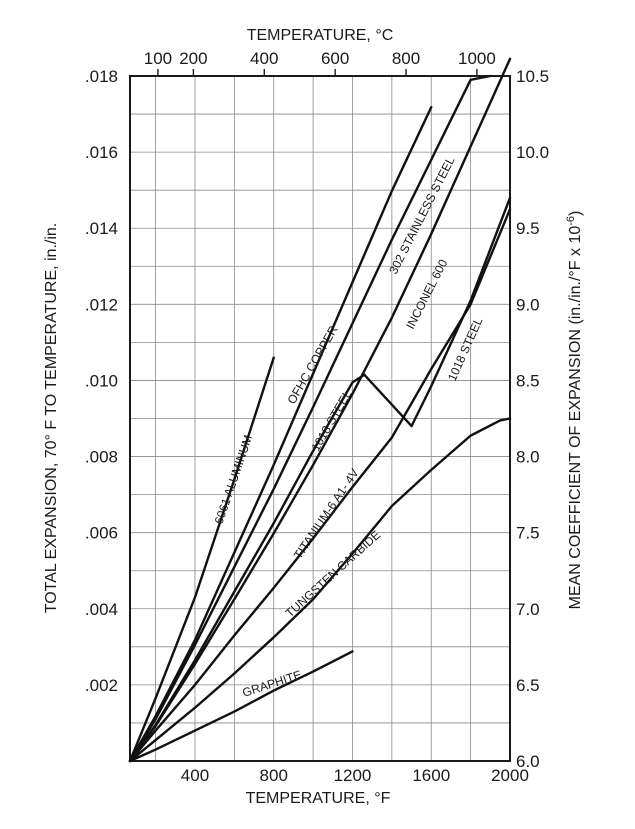 This screenshot has height=829, width=635. Describe the element at coordinates (528, 685) in the screenshot. I see `y-tick-label-right: 6.5` at that location.